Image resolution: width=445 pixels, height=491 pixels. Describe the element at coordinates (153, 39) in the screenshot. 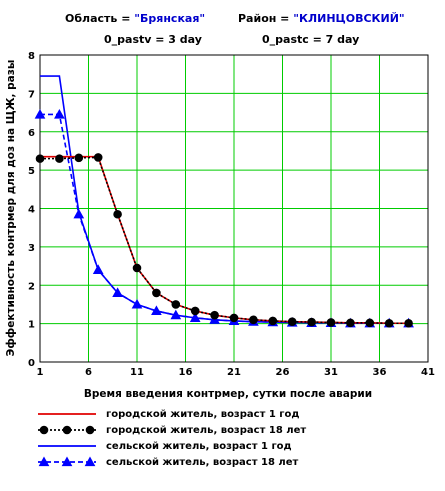

I see `pastv-label: 0_pastv = 3 day` at that location.